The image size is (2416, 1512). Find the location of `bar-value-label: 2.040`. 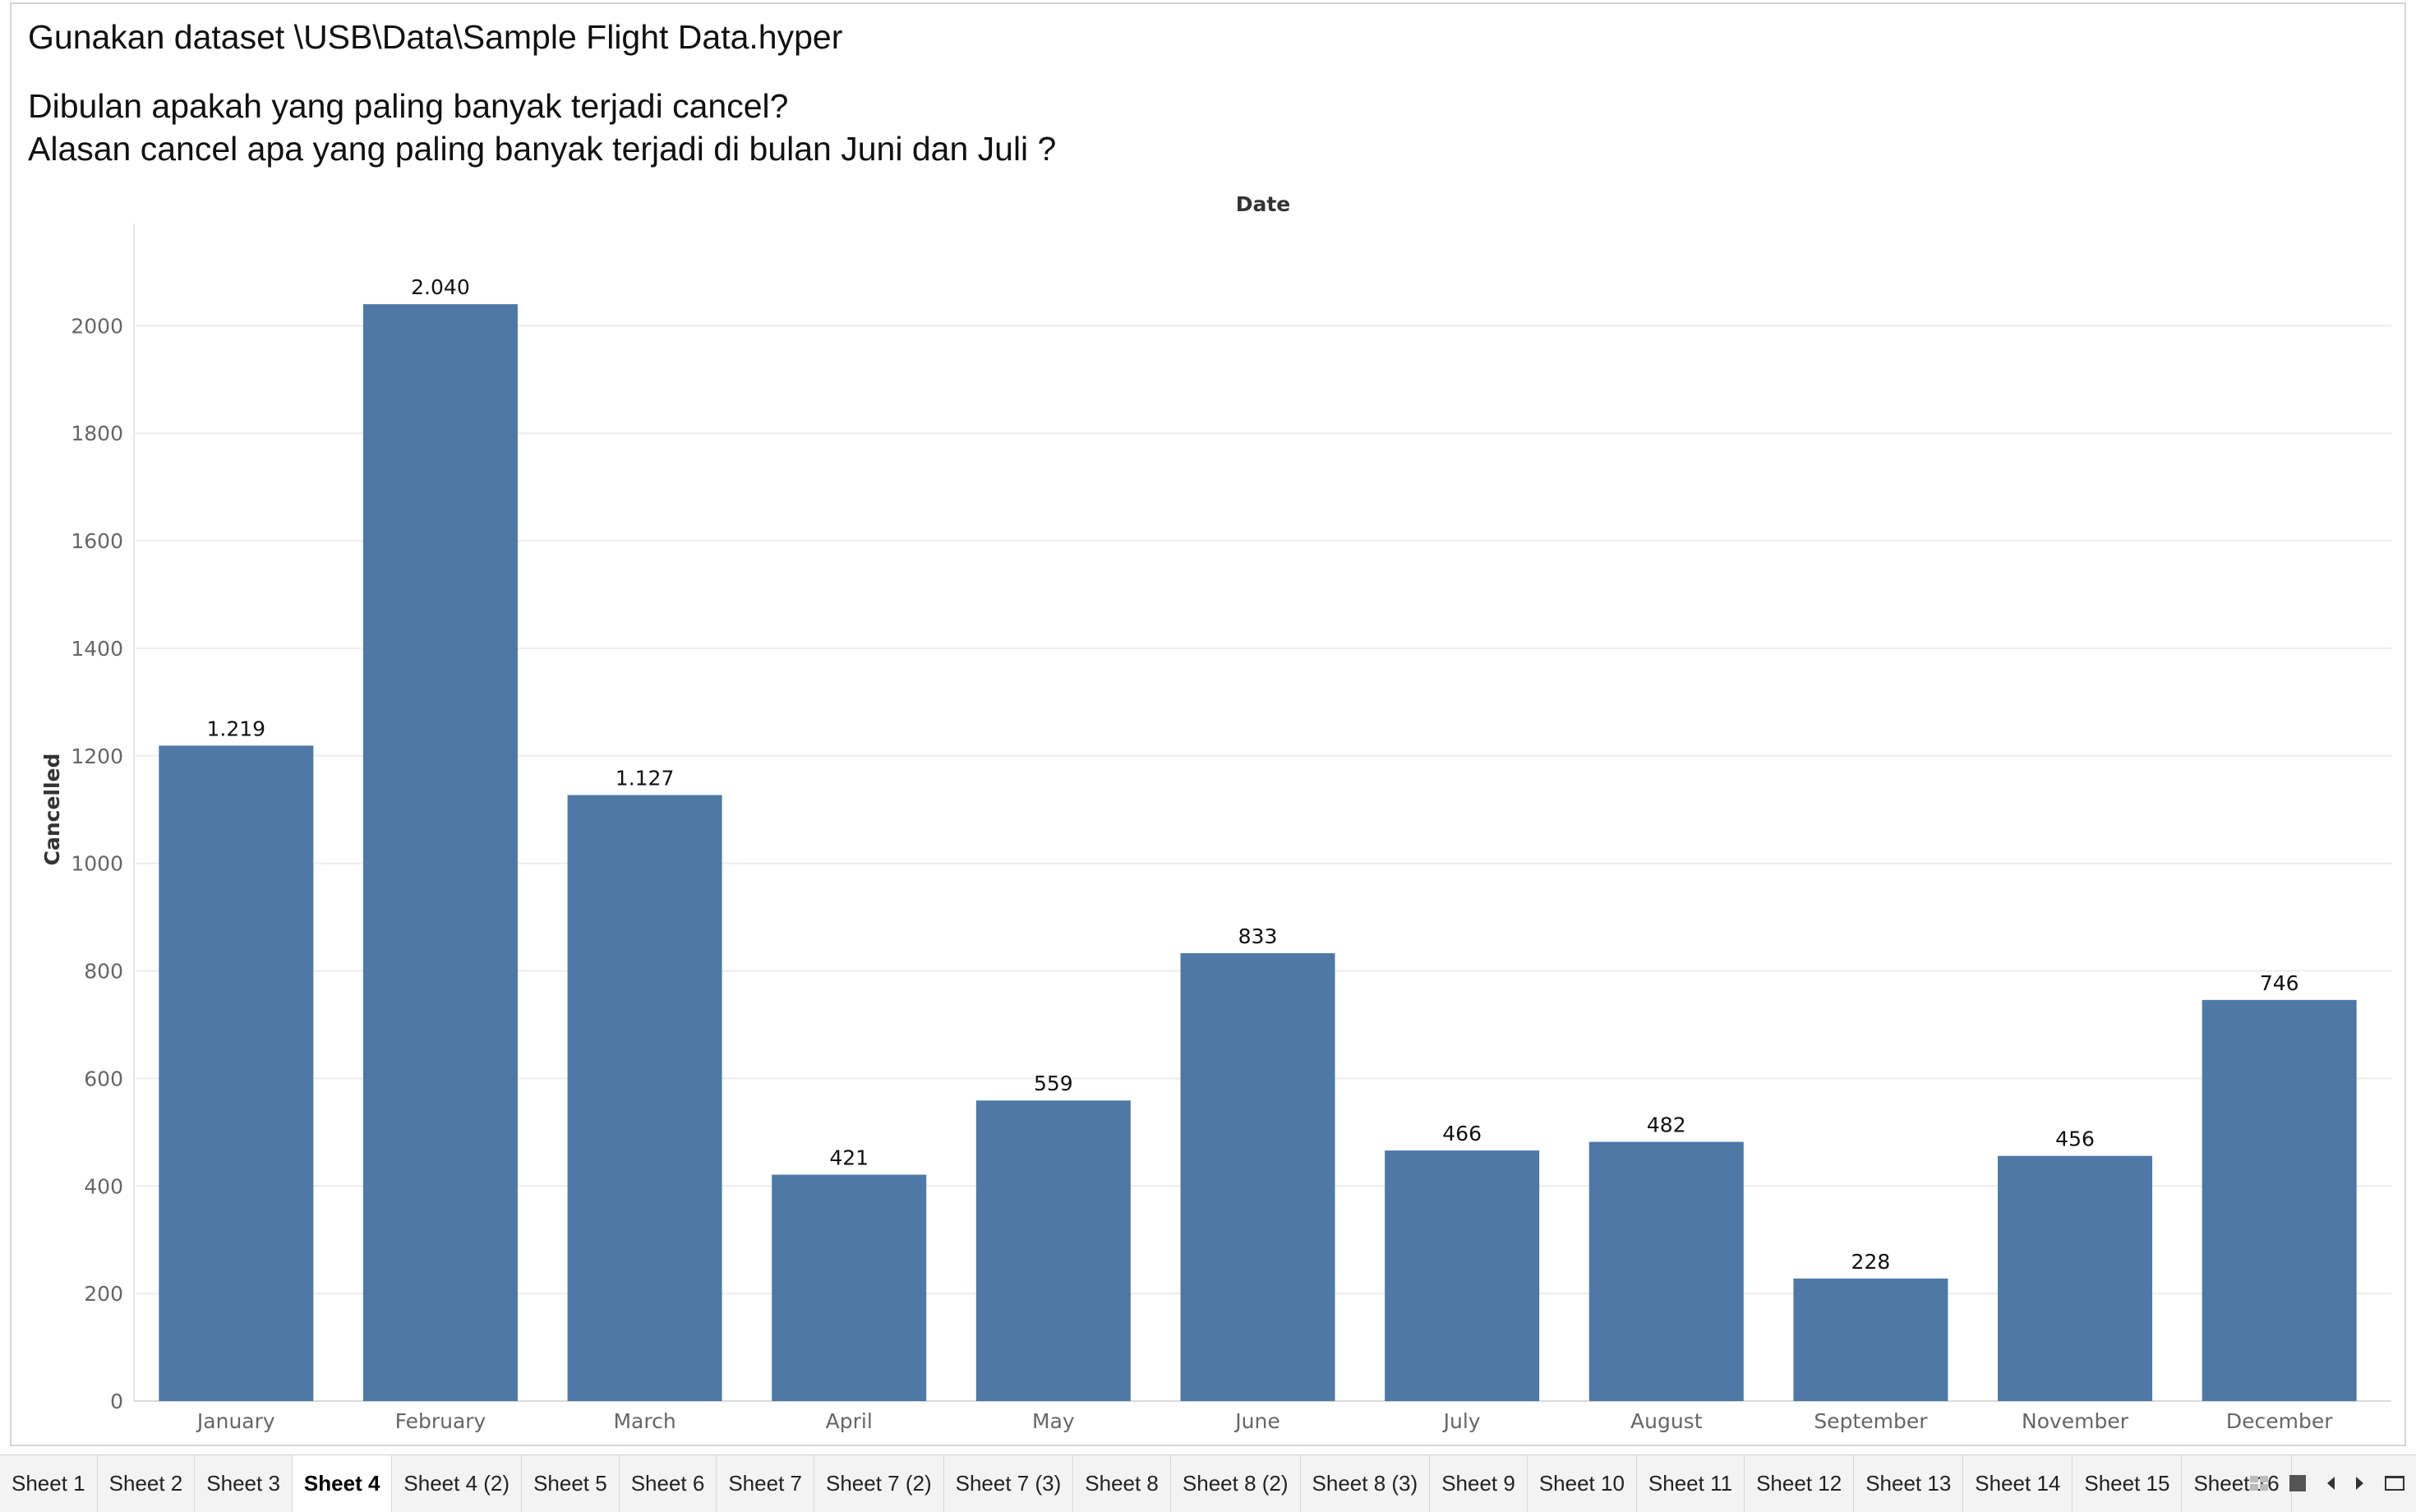

bar-value-label: 2.040 is located at coordinates (441, 287).